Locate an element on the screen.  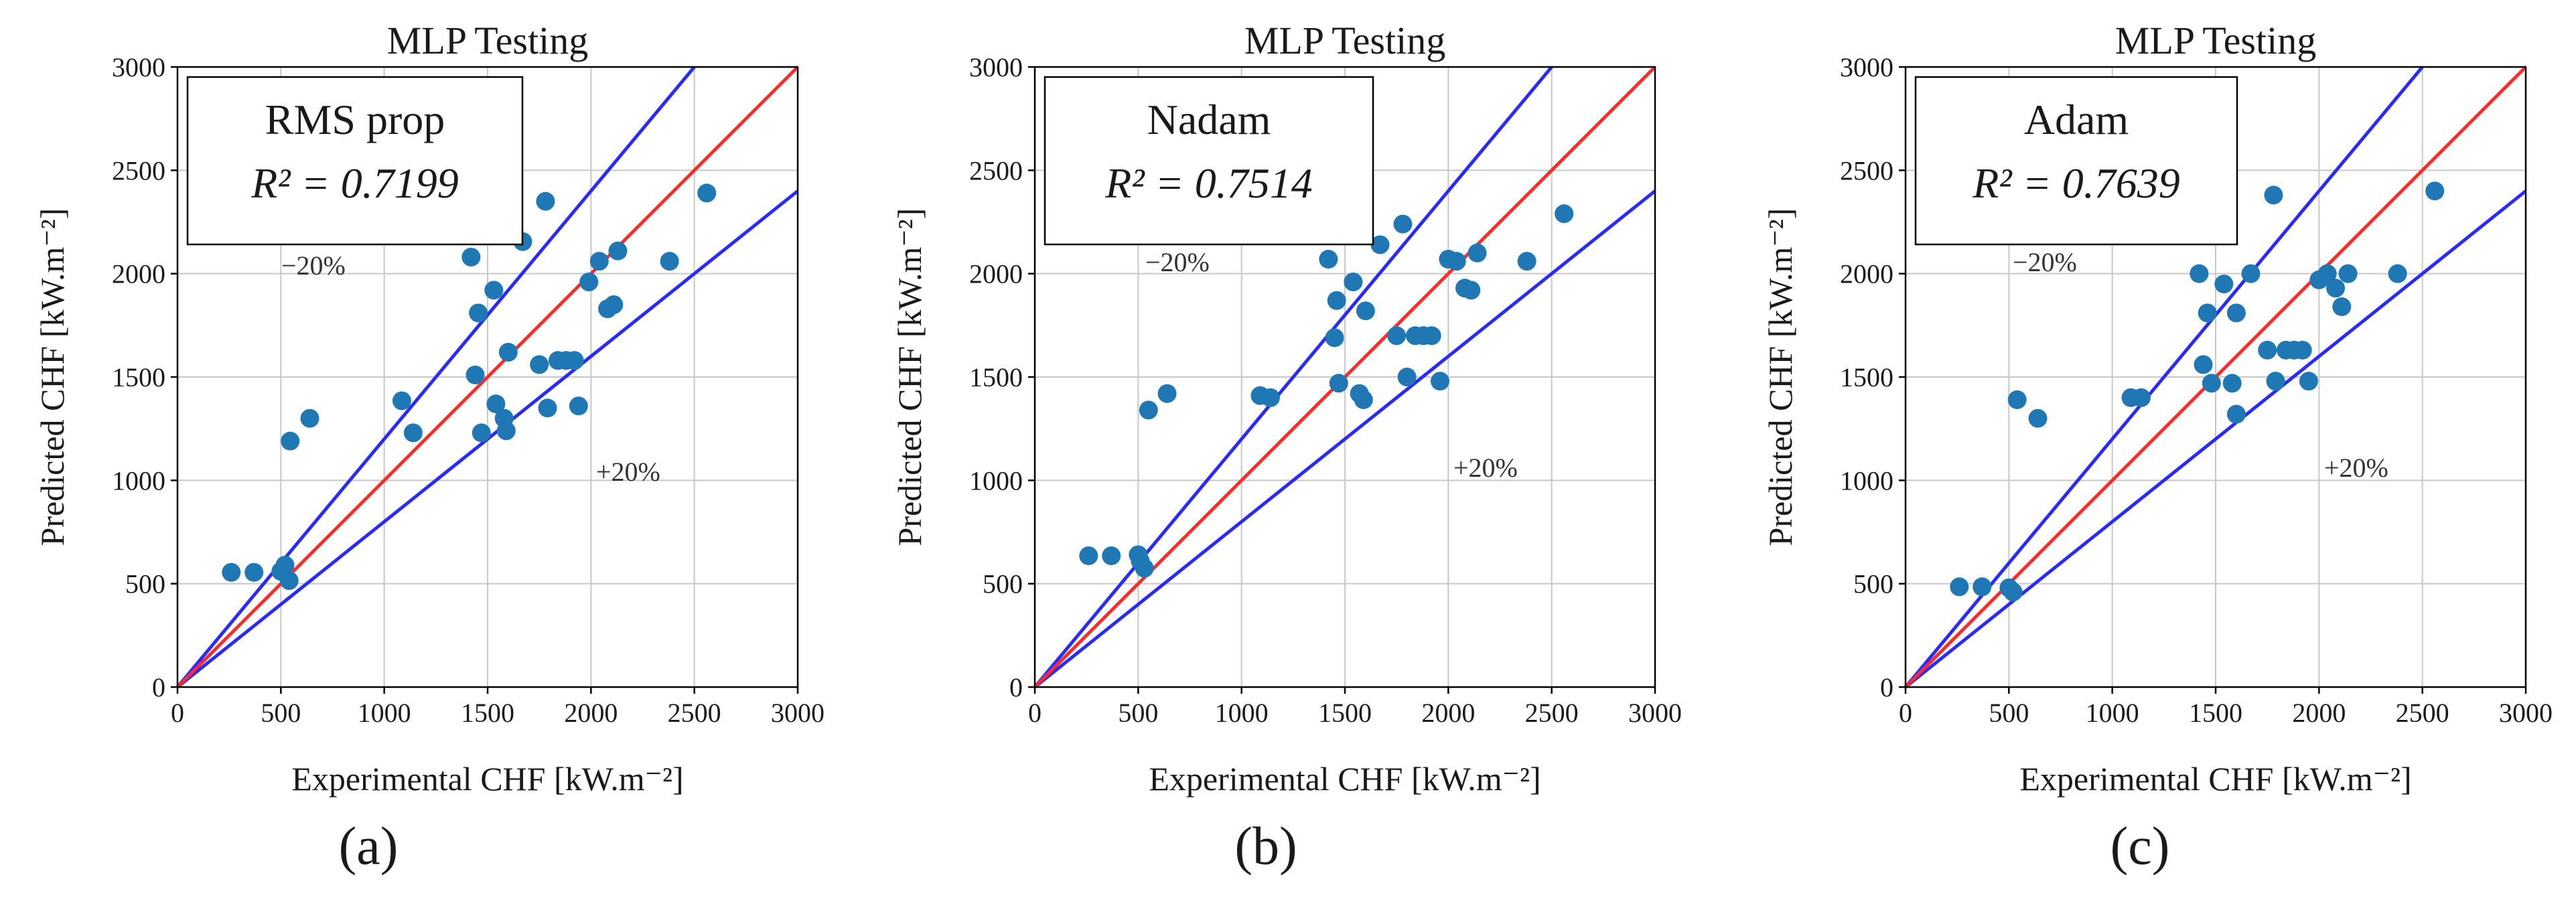
legend-box: RMS prop R² = 0.7199 is located at coordinates (355, 161).